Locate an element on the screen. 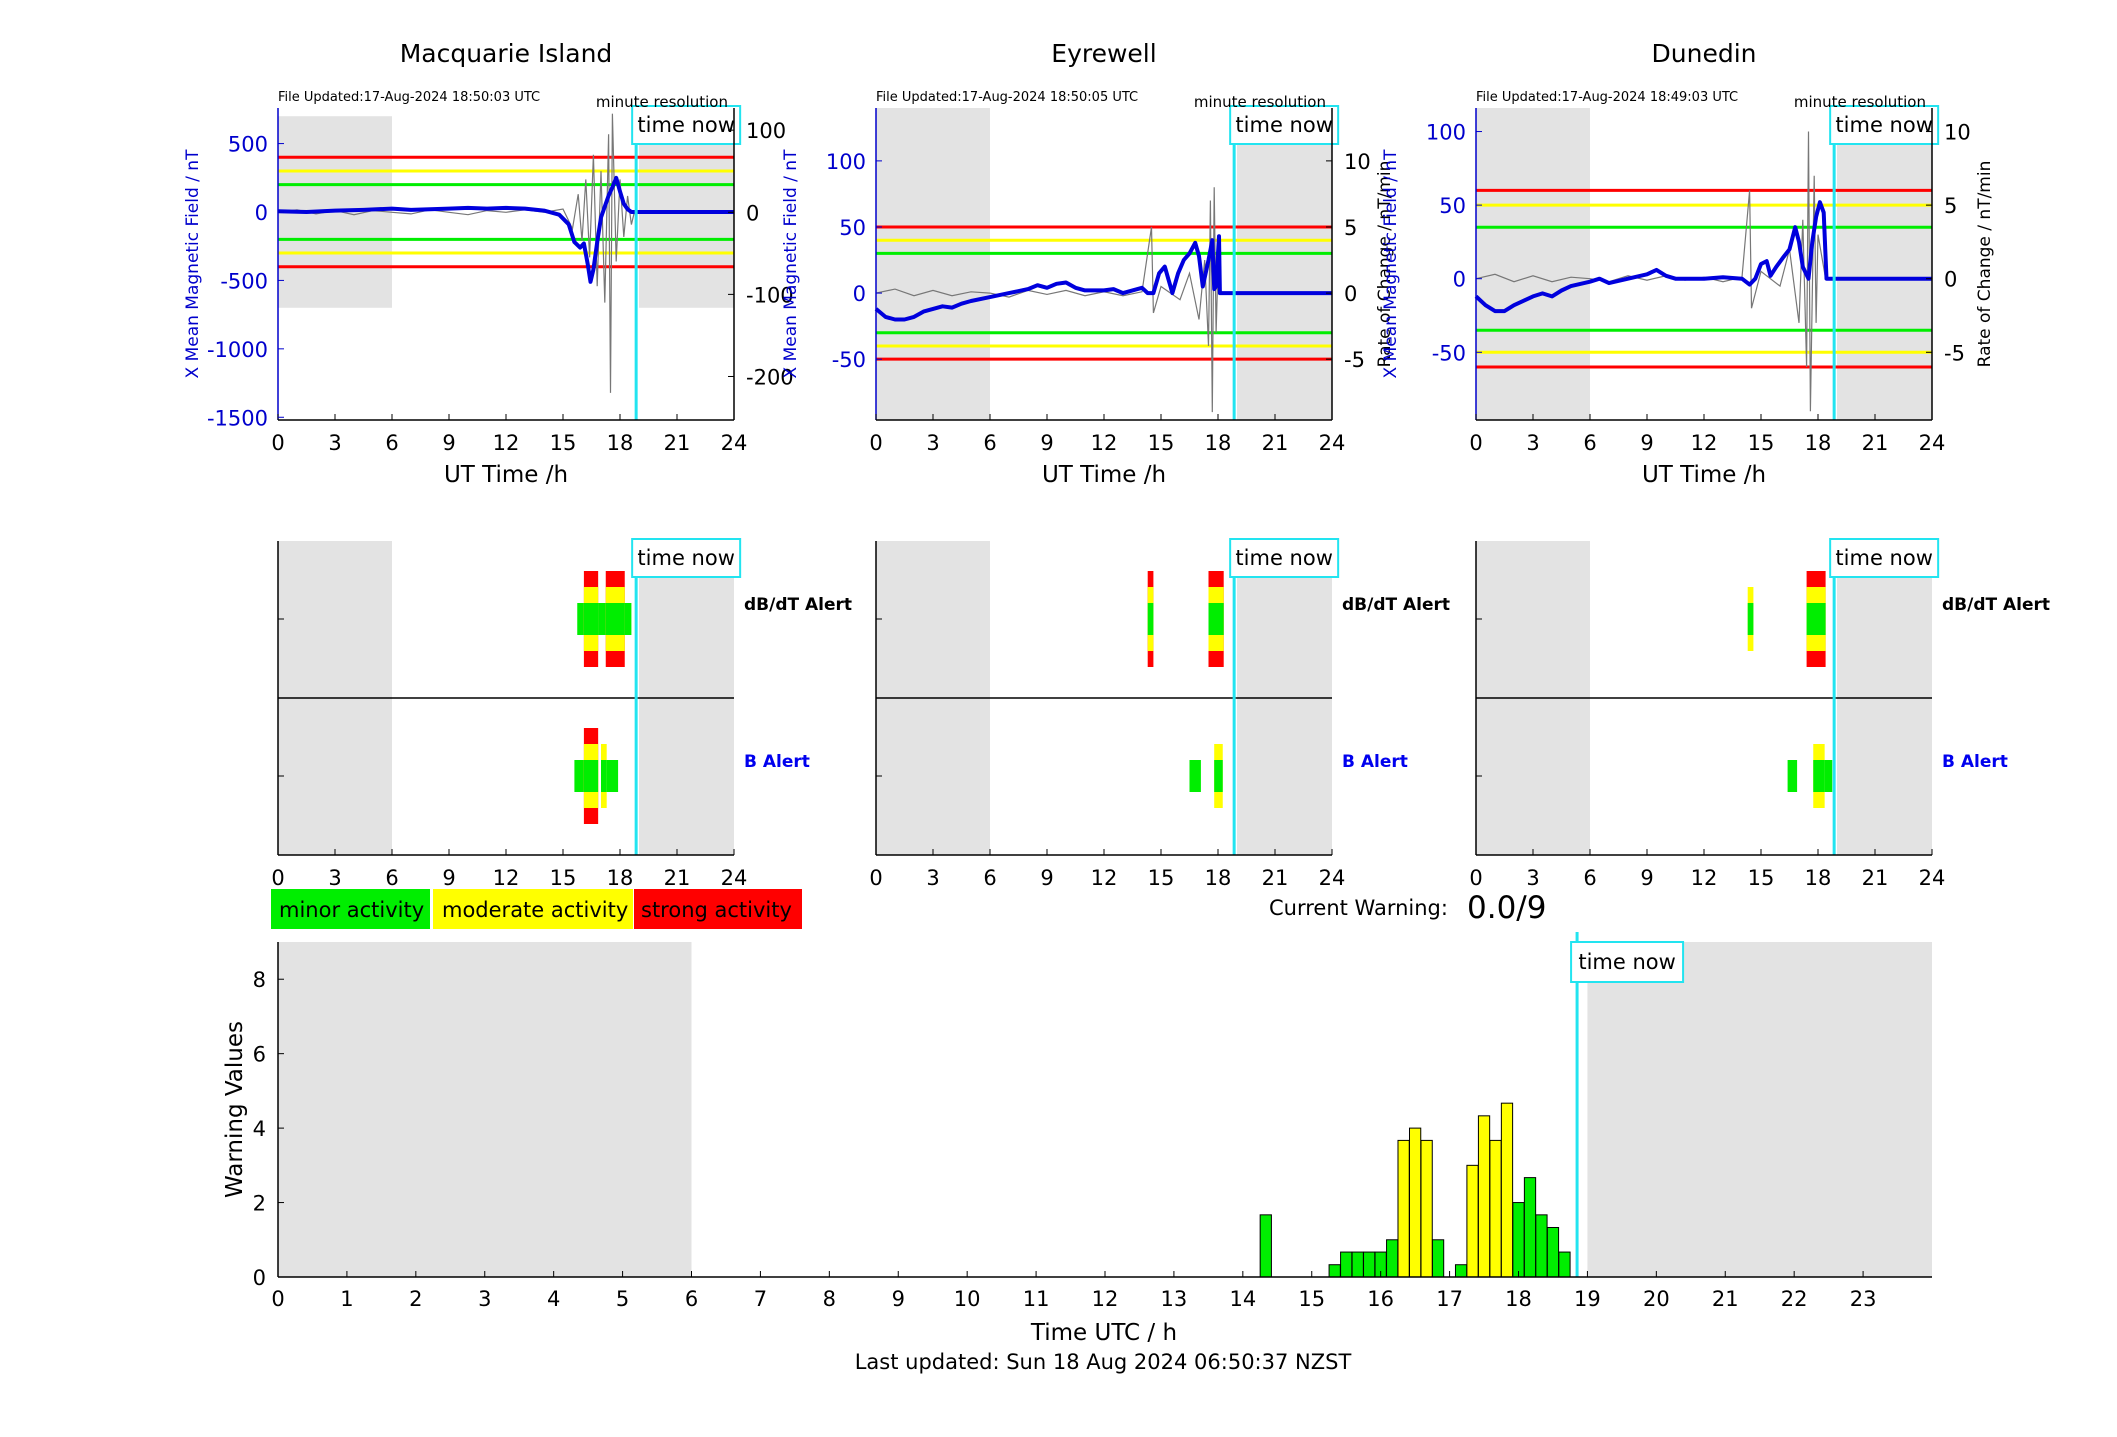 This screenshot has height=1437, width=2117. dbdt-alert-label: dB/dT Alert is located at coordinates (1396, 605).